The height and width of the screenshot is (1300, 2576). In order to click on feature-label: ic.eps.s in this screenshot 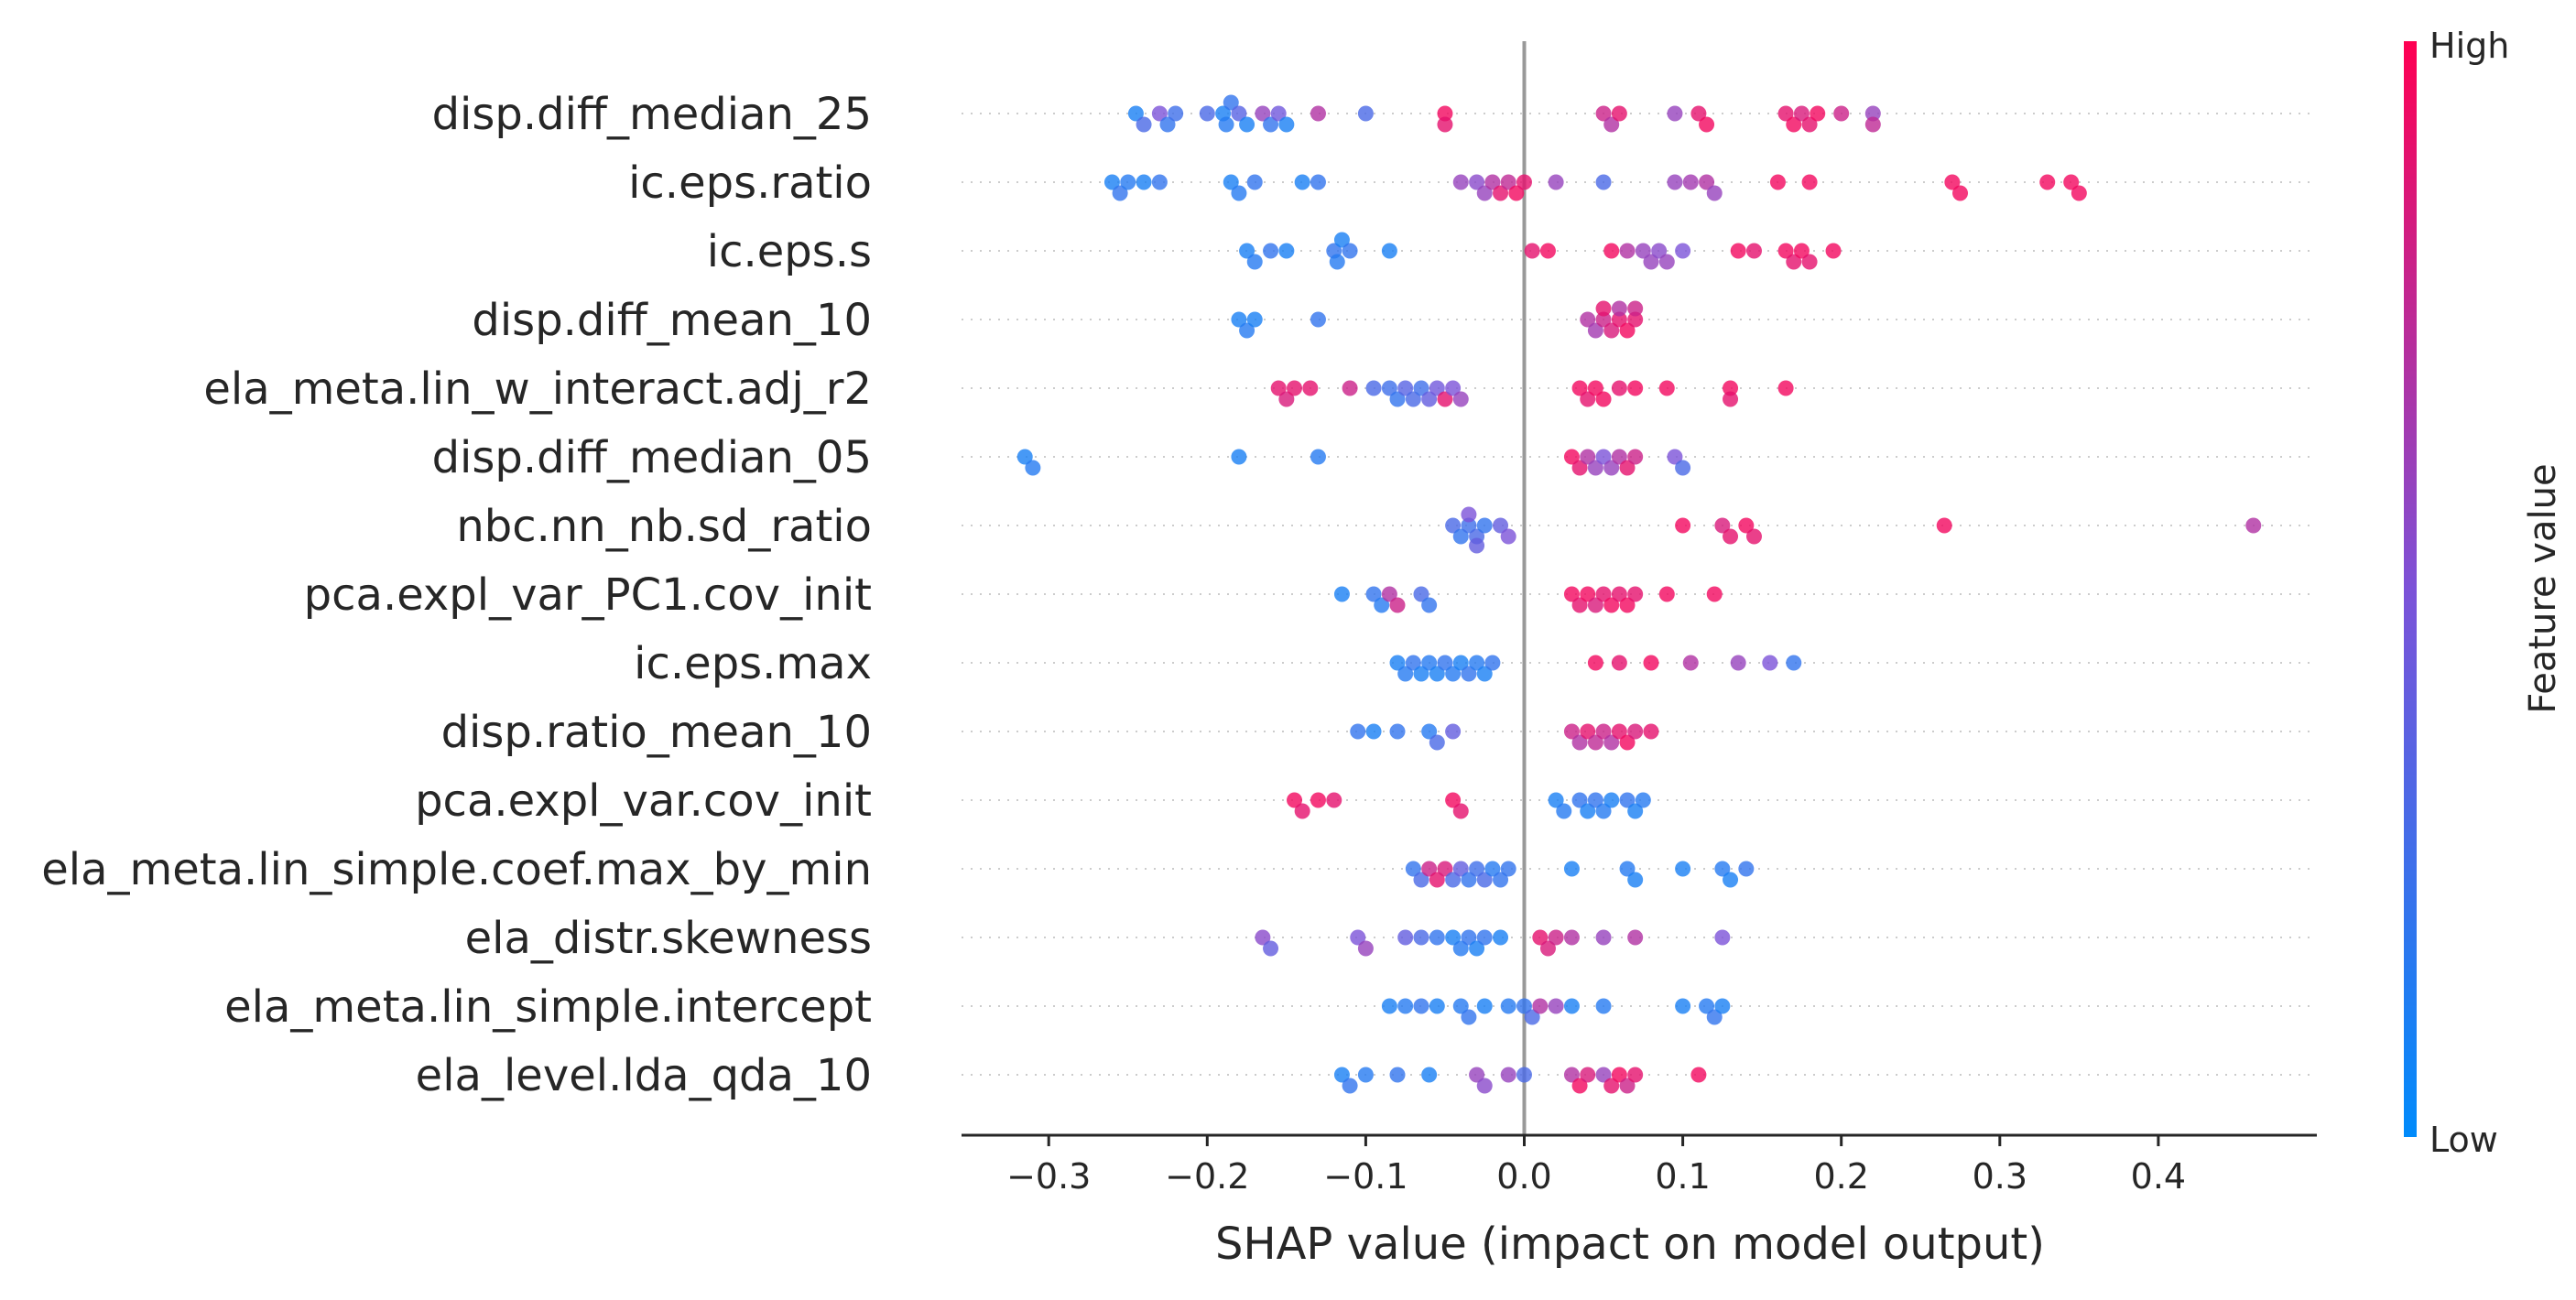, I will do `click(789, 251)`.